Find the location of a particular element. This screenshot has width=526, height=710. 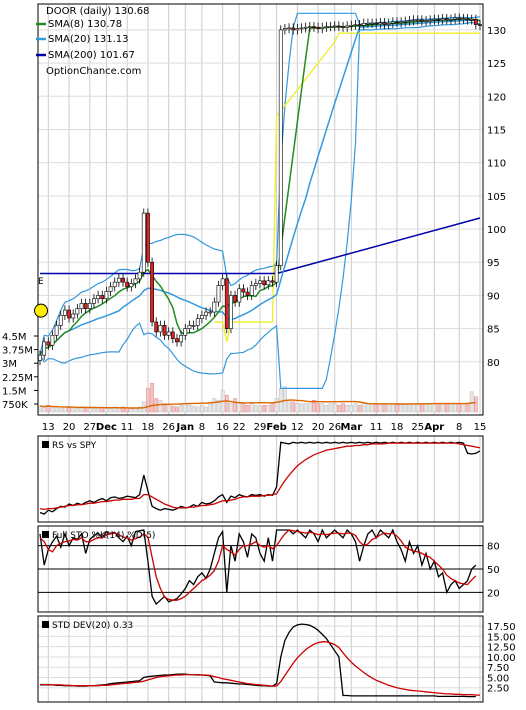

legend-sma20-label: SMA(20) 131.13 is located at coordinates (88, 39).